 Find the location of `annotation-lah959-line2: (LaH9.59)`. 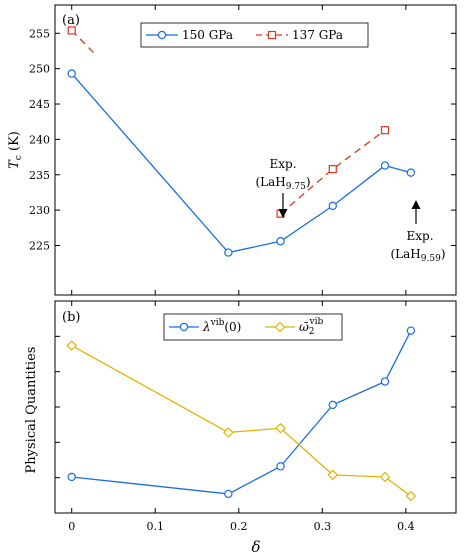

annotation-lah959-line2: (LaH9.59) is located at coordinates (417, 255).